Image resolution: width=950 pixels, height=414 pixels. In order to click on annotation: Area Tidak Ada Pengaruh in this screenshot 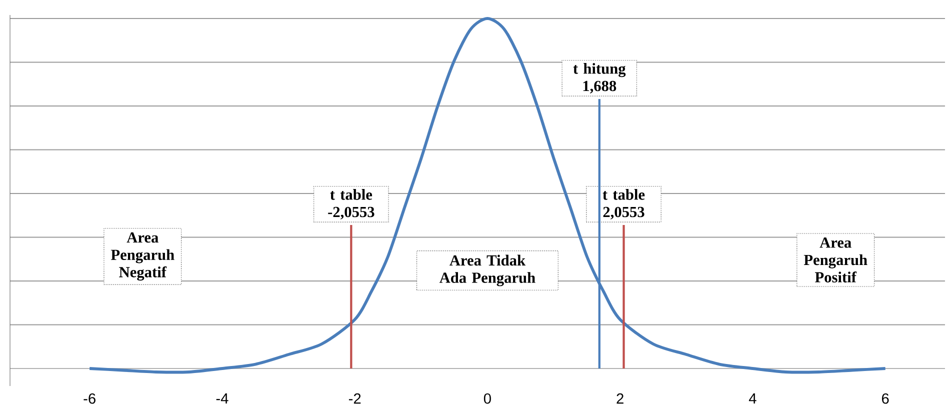, I will do `click(487, 270)`.